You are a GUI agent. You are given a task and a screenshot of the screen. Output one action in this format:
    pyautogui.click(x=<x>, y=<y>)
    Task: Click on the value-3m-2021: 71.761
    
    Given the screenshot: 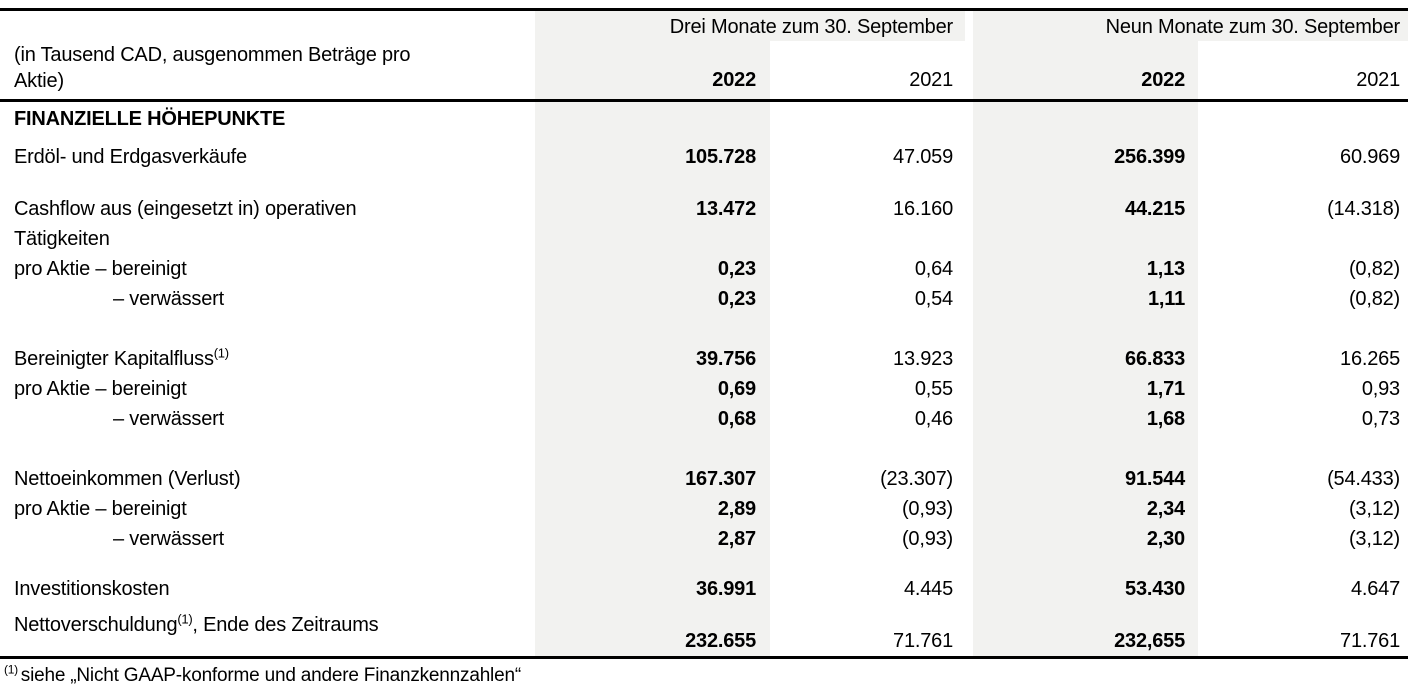 What is the action you would take?
    pyautogui.click(x=923, y=641)
    